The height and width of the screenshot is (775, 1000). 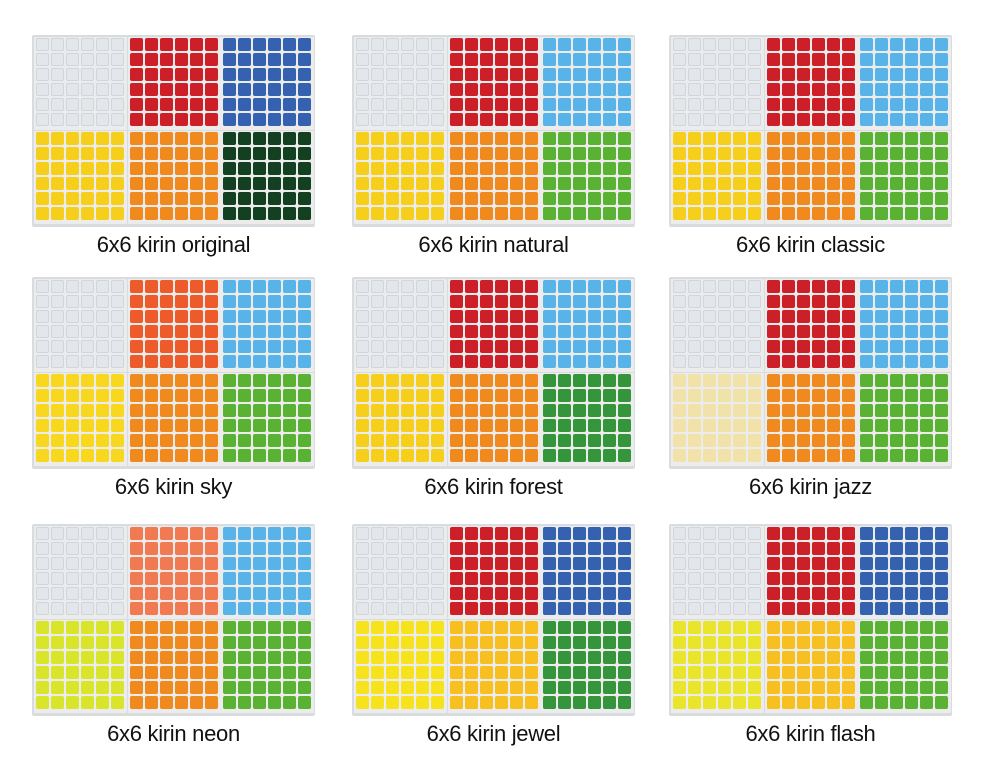 I want to click on sticker-face-green, so click(x=267, y=419).